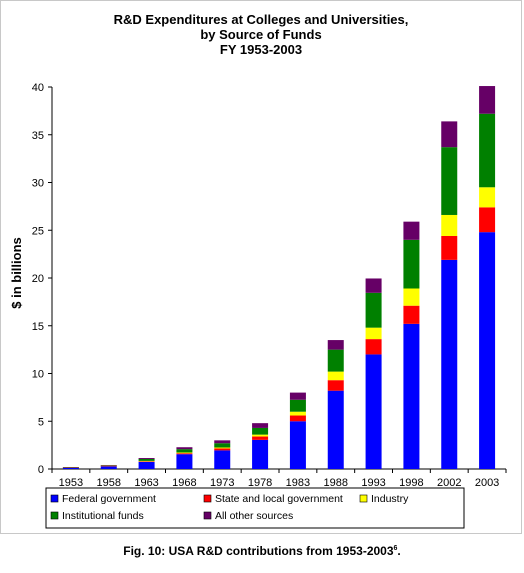 The width and height of the screenshot is (524, 573). Describe the element at coordinates (449, 483) in the screenshot. I see `x-tick-label: 2002` at that location.